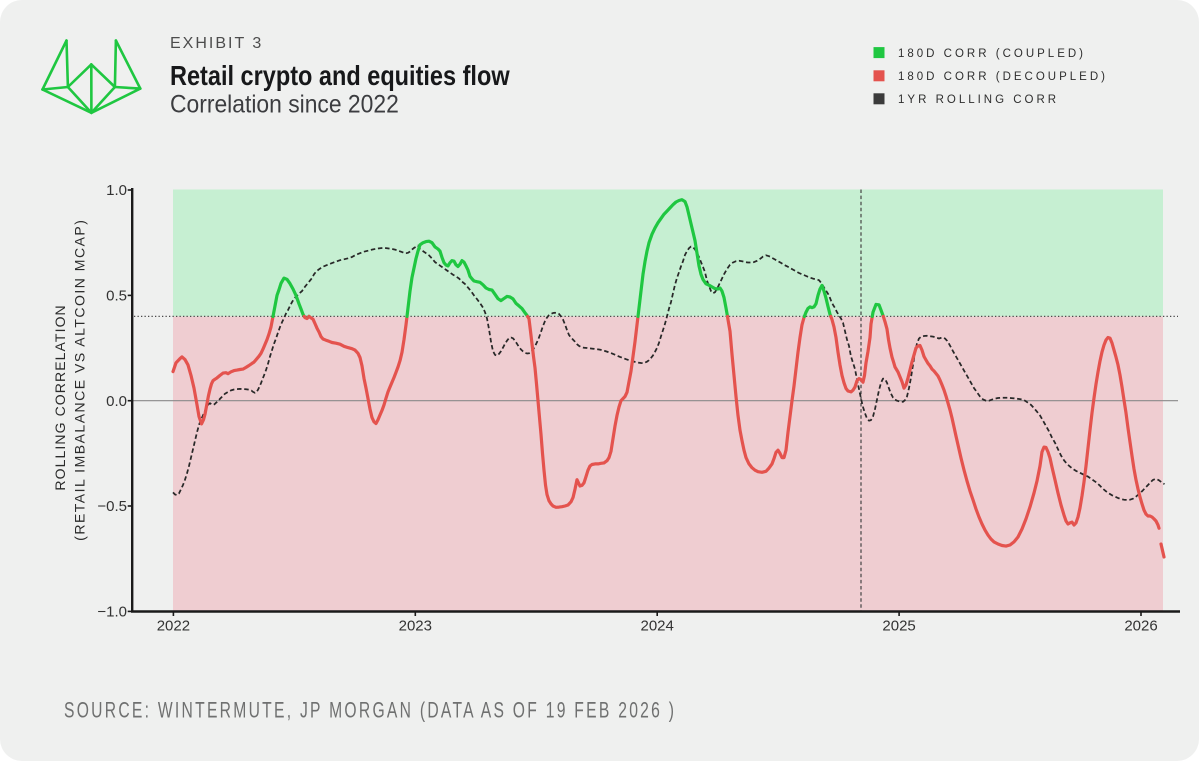  Describe the element at coordinates (657, 626) in the screenshot. I see `svg-text: 2024` at that location.